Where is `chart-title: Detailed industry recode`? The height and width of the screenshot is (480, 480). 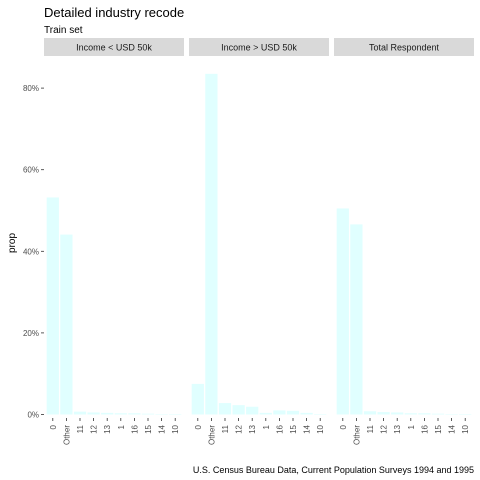
chart-title: Detailed industry recode is located at coordinates (114, 12).